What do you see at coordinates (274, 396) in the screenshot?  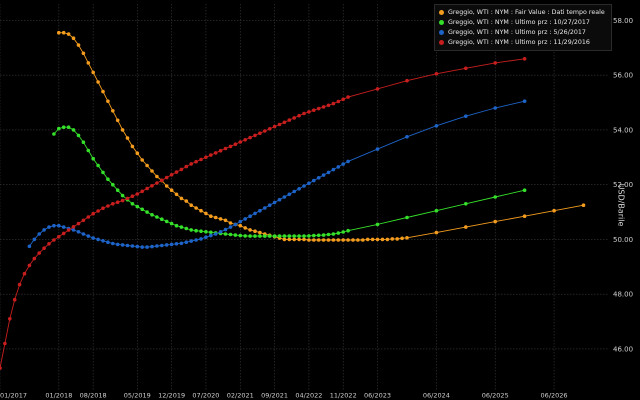 I see `x-tick-label: 09/2021` at bounding box center [274, 396].